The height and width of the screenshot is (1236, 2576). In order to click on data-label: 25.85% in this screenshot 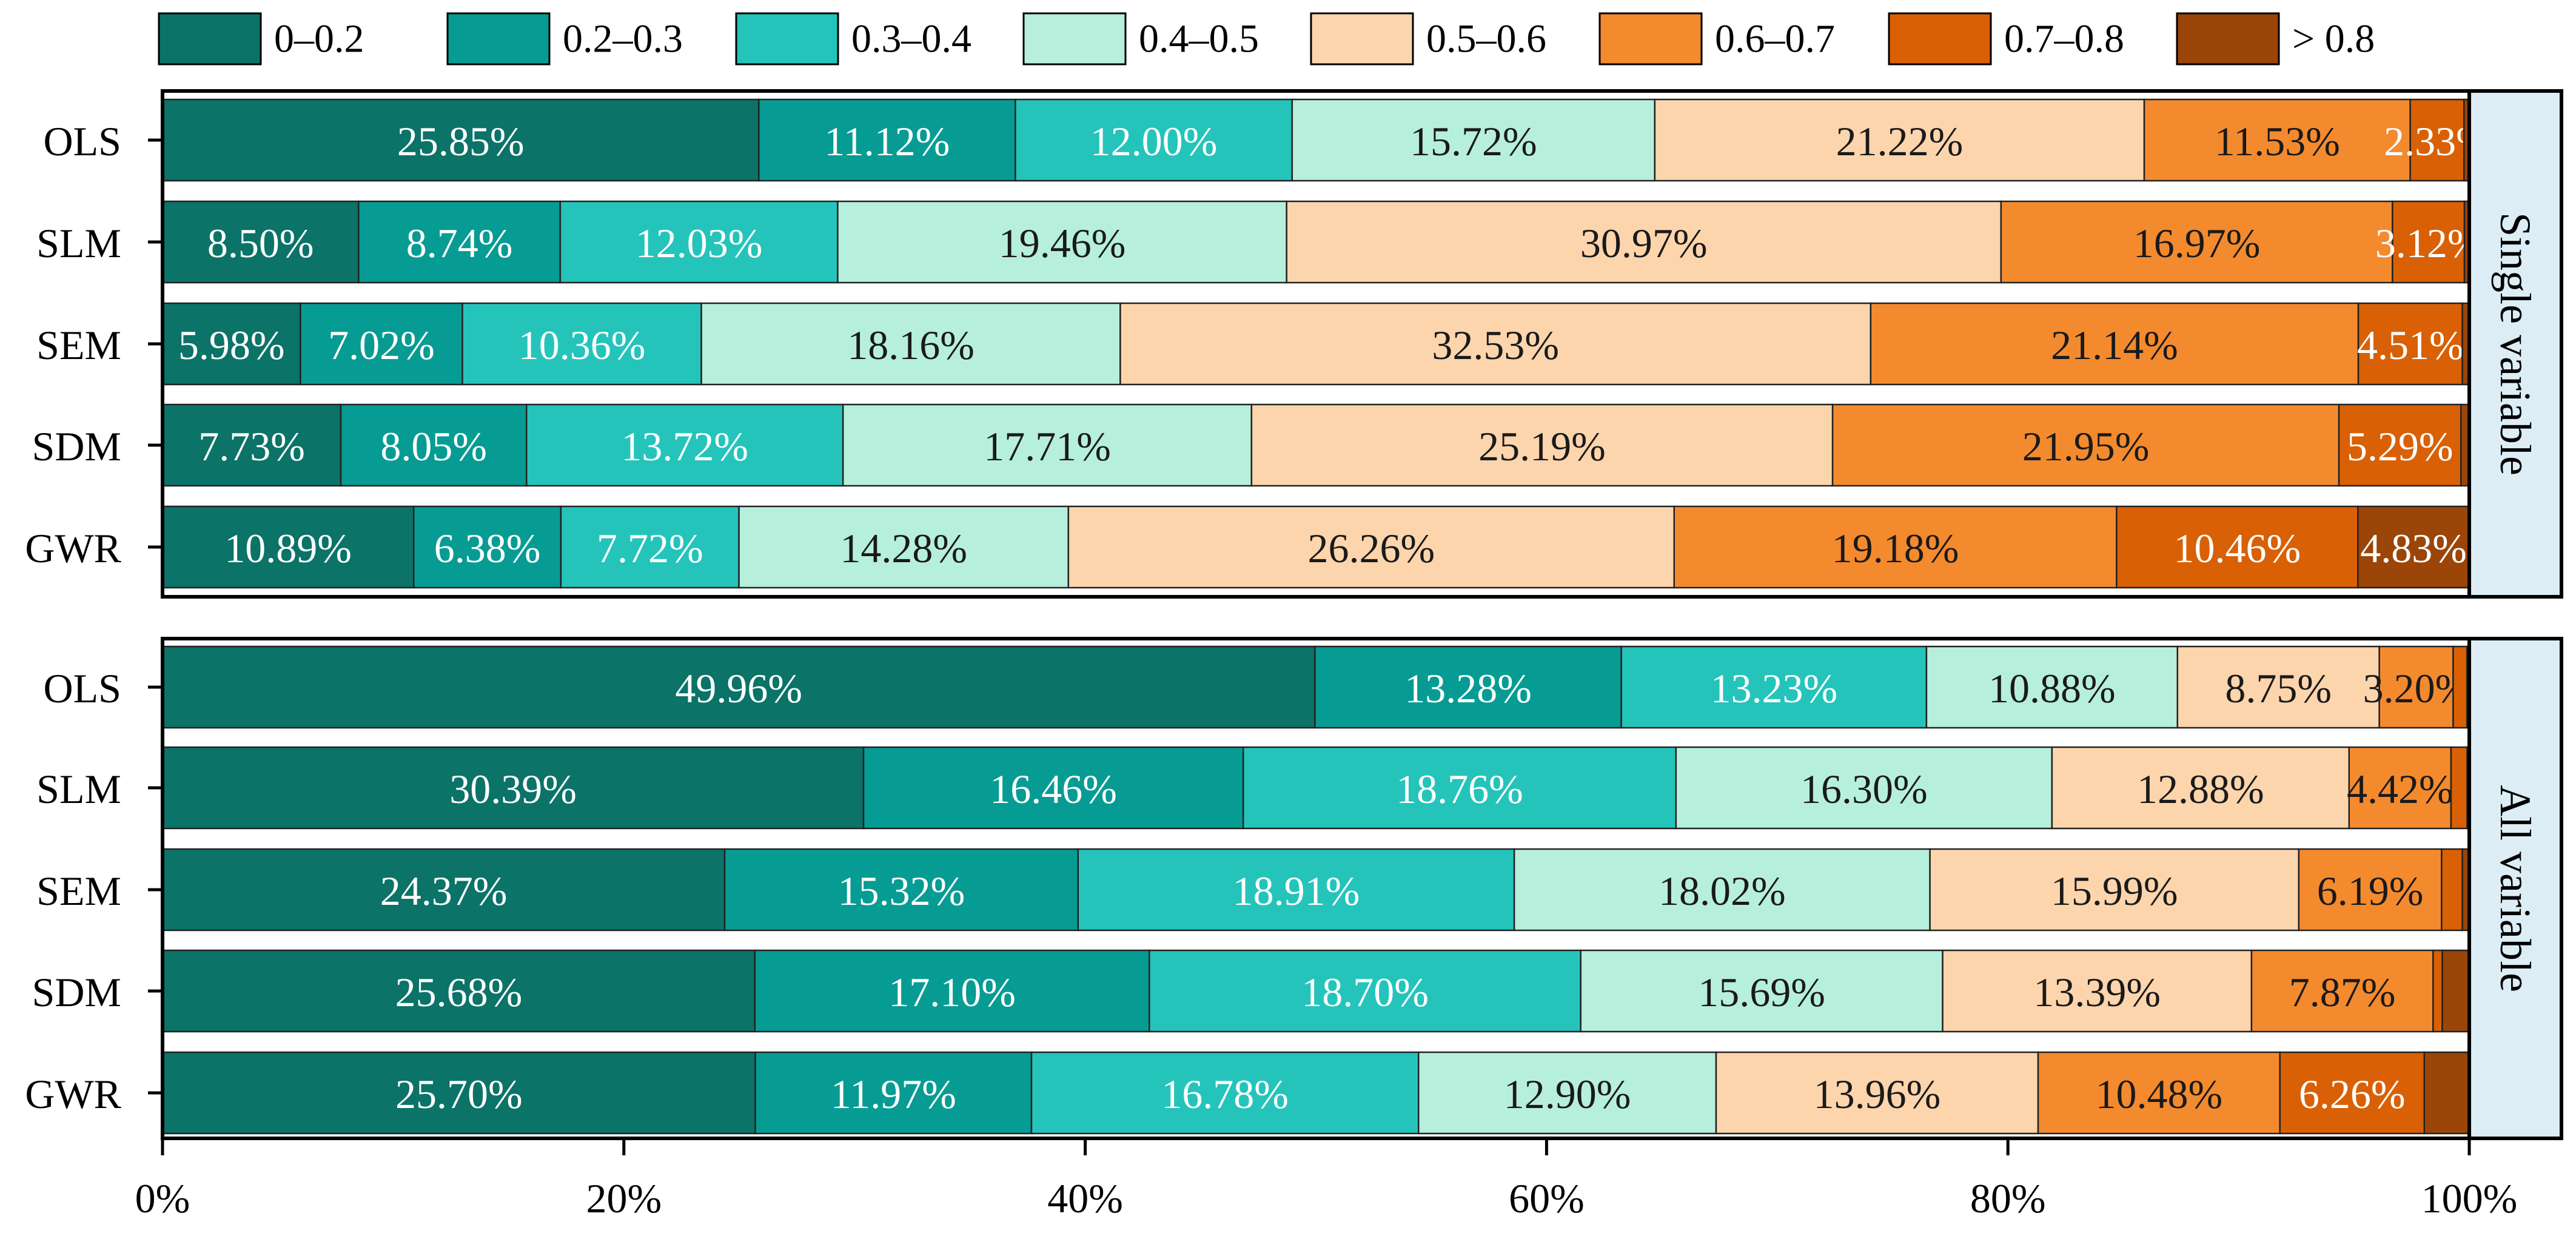, I will do `click(461, 141)`.